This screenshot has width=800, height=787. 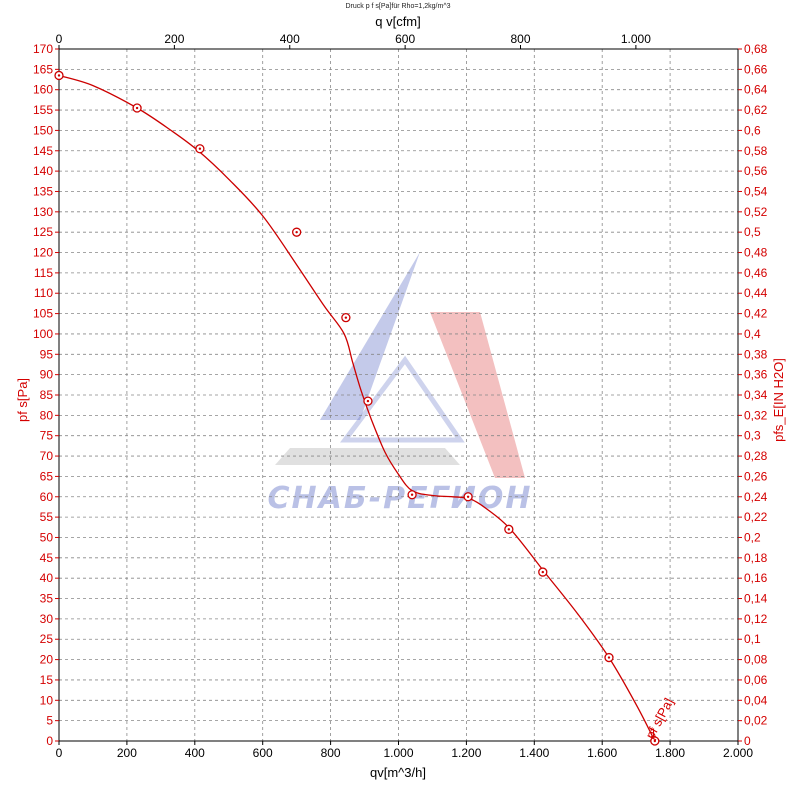 What do you see at coordinates (752, 537) in the screenshot?
I see `y2-tick-label: 0,2` at bounding box center [752, 537].